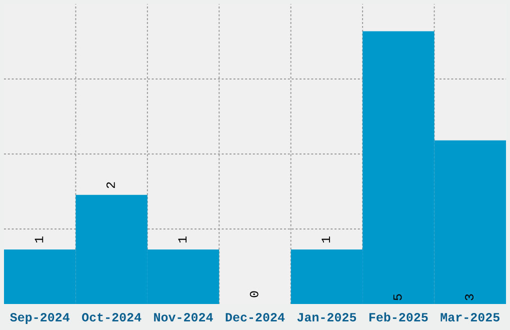  Describe the element at coordinates (40, 318) in the screenshot. I see `x-tick-label: Sep-2024` at that location.